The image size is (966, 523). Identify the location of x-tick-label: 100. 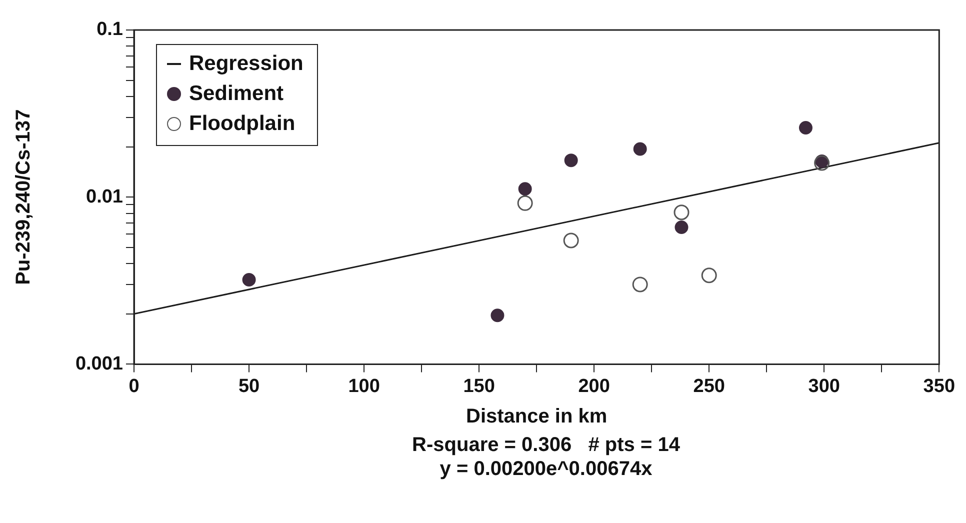
(364, 386).